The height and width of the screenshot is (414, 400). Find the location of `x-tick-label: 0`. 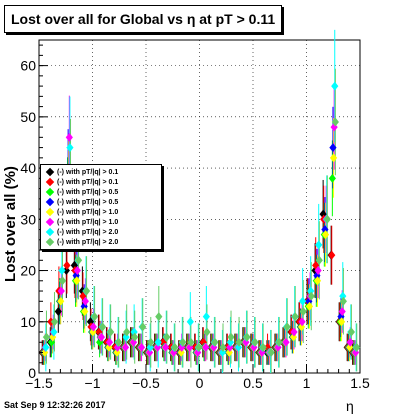

x-tick-label: 0 is located at coordinates (200, 383).